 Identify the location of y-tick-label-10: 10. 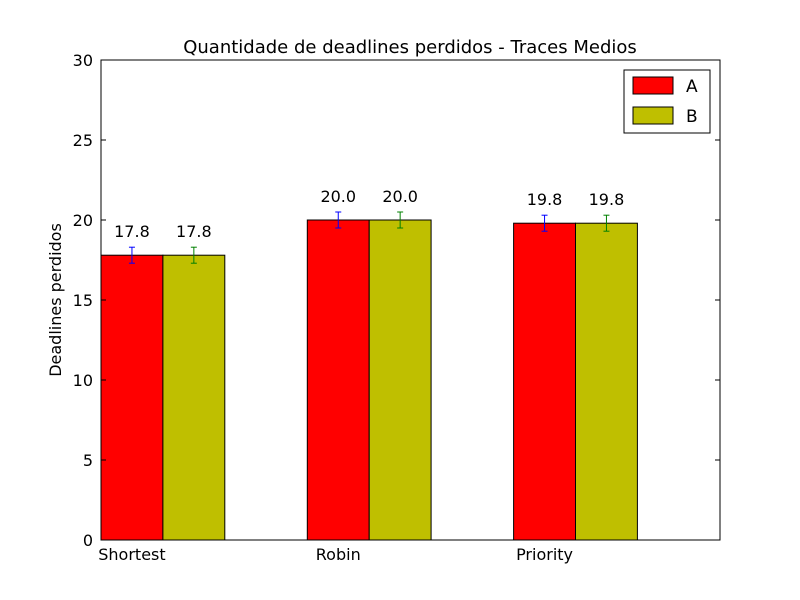
(83, 380).